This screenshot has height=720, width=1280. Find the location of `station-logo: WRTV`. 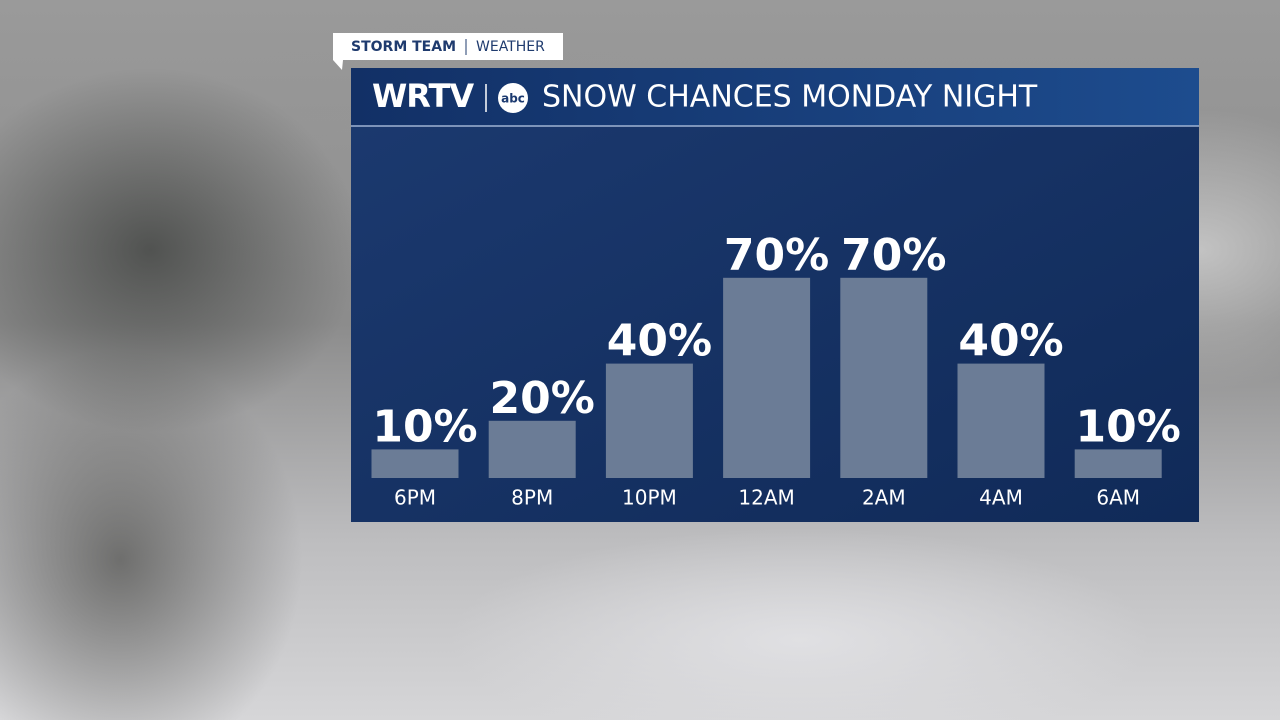

station-logo: WRTV is located at coordinates (423, 96).